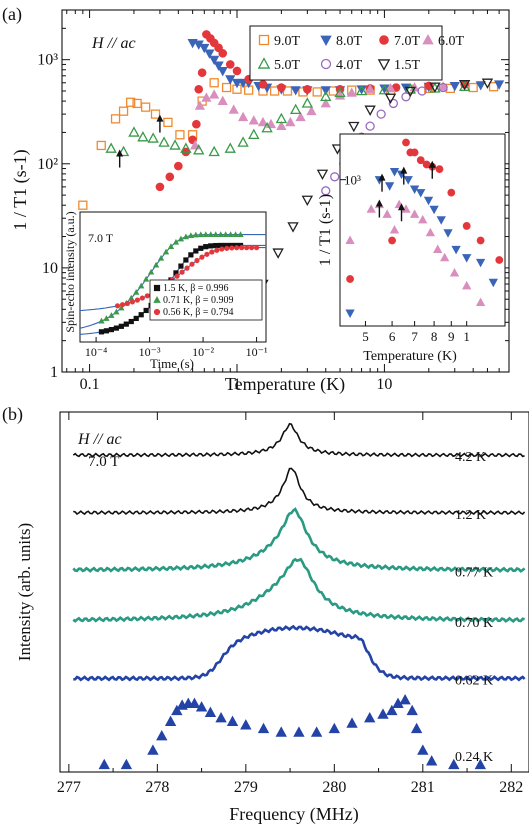 The image size is (529, 828). Describe the element at coordinates (405, 191) in the screenshot. I see `inset-right-arrows` at that location.